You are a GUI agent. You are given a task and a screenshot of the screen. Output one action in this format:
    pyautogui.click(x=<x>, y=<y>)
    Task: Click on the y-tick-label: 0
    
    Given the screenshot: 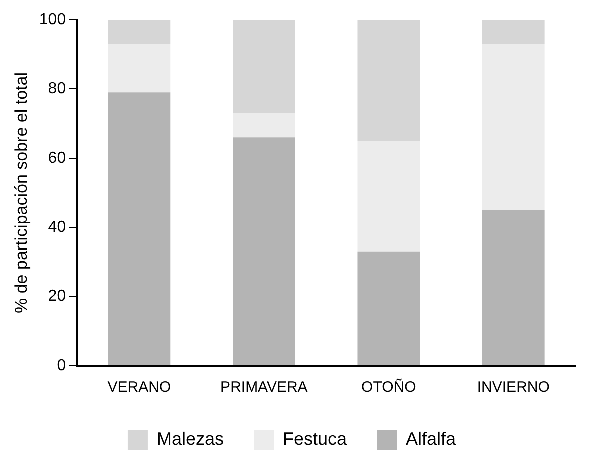 What is the action you would take?
    pyautogui.click(x=61, y=365)
    